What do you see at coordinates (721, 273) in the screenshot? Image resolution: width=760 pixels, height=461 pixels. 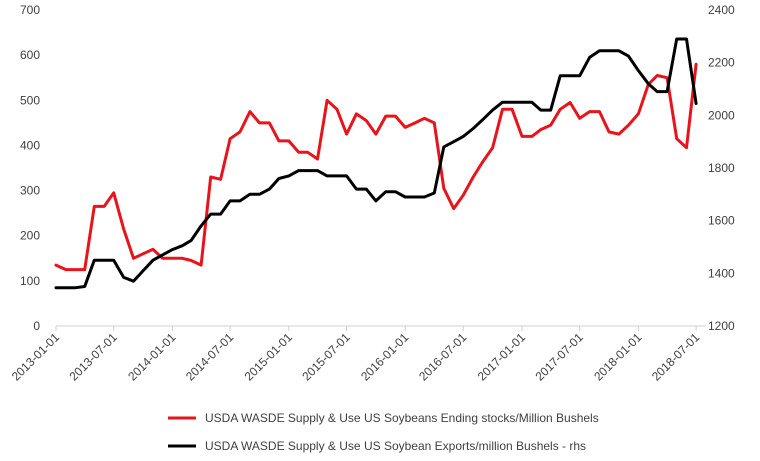 I see `right-tick-label: 1400` at bounding box center [721, 273].